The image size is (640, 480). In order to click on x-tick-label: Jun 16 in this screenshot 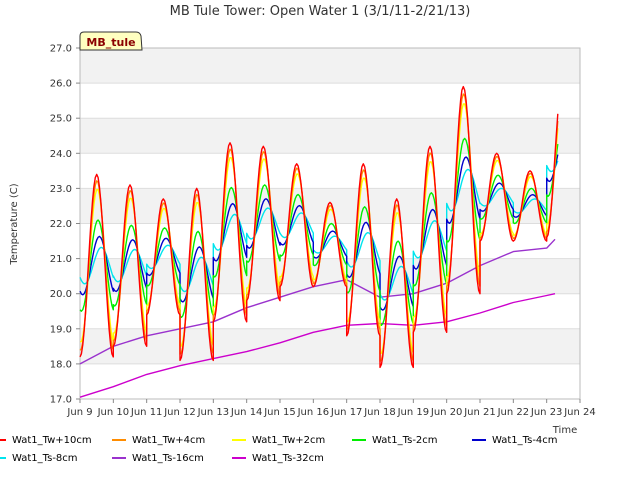, I will do `click(313, 412)`.